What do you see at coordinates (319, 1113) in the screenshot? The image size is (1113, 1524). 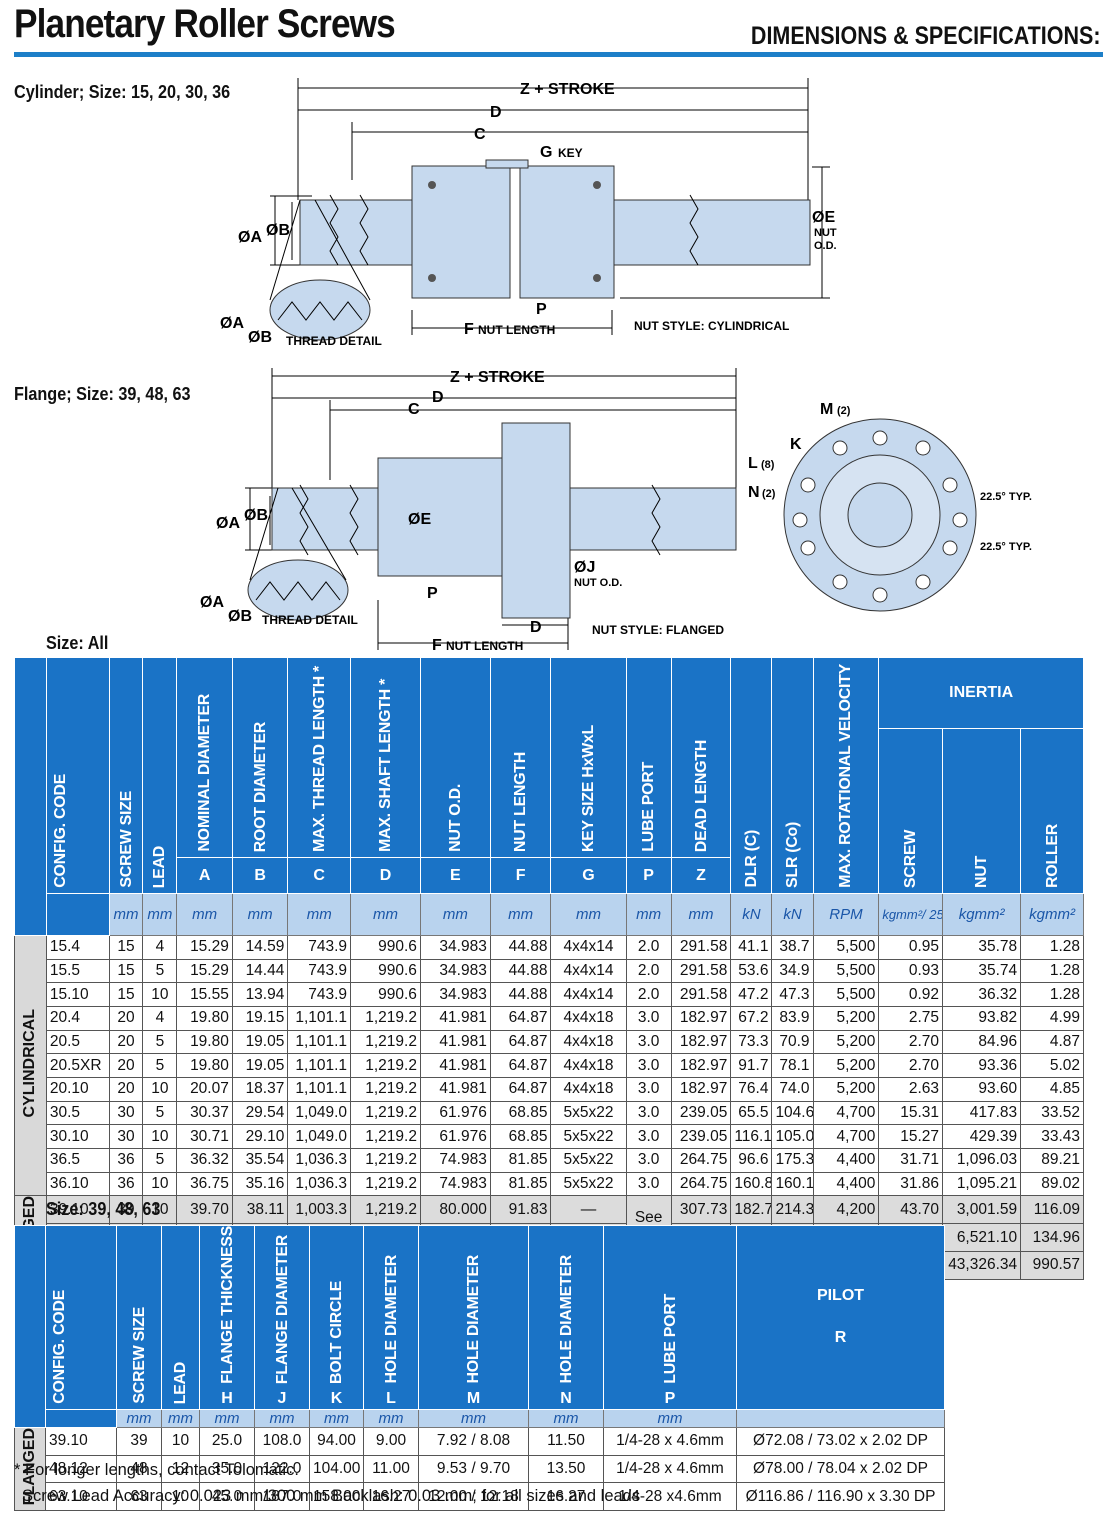 I see `table-cell: 1,049.0` at bounding box center [319, 1113].